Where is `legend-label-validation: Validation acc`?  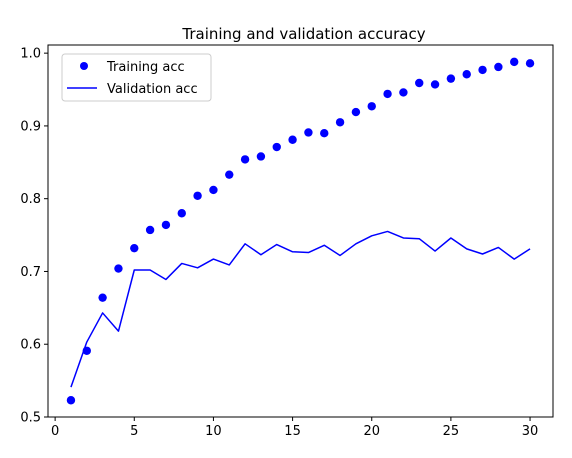
legend-label-validation: Validation acc is located at coordinates (152, 89).